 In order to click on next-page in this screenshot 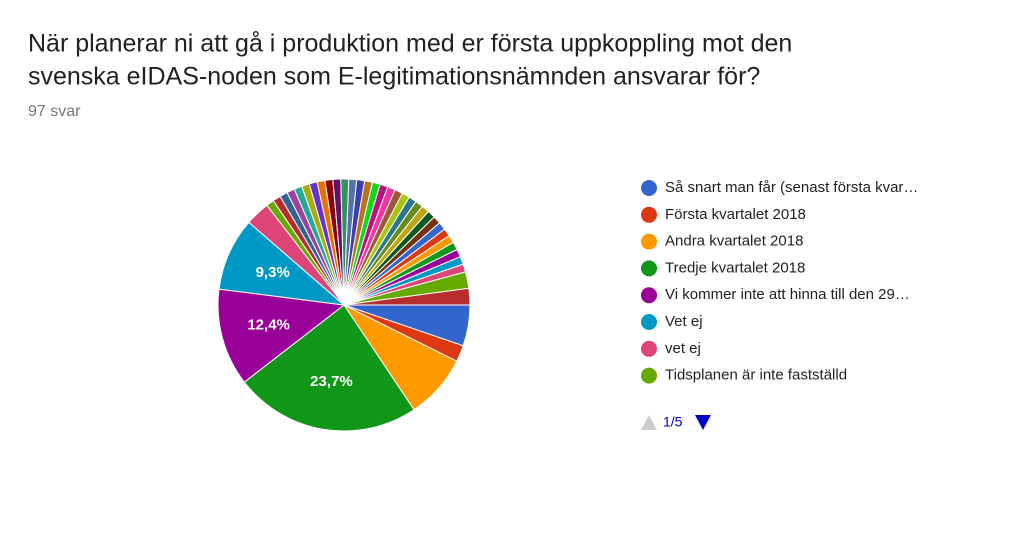, I will do `click(703, 422)`.